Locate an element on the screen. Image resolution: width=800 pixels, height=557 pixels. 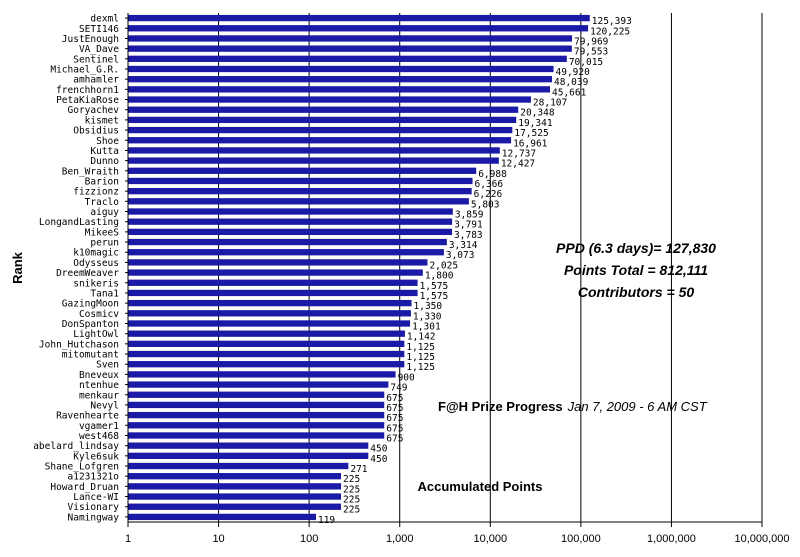
category-label: aiguy is located at coordinates (104, 212).